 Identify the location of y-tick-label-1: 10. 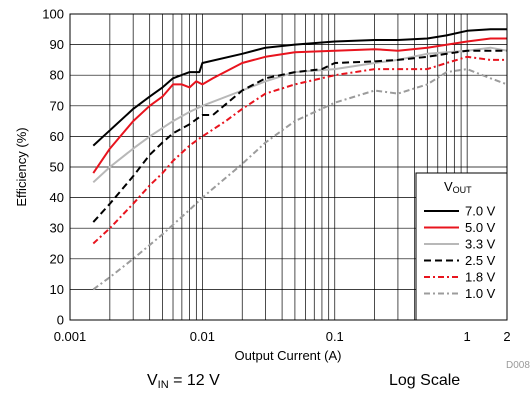
(57, 289).